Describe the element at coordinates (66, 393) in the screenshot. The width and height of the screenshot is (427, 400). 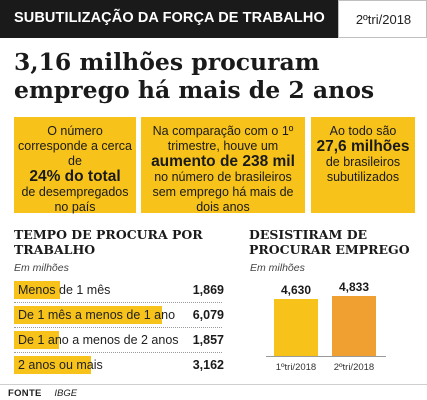
I see `footer-source: IBGE` at that location.